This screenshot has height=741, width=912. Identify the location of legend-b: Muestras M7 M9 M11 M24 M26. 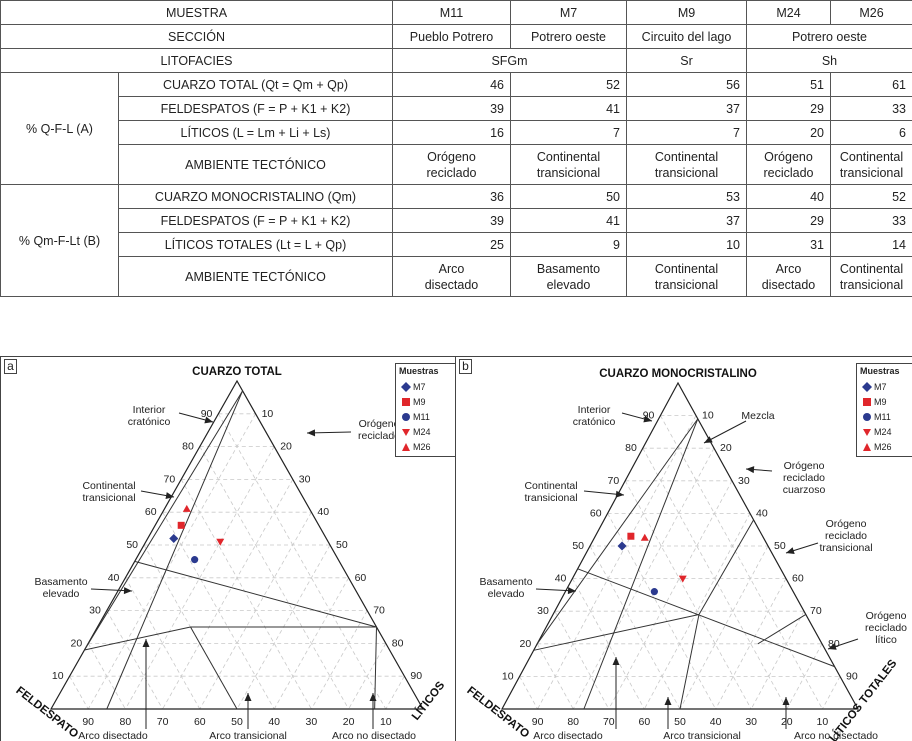
(884, 410).